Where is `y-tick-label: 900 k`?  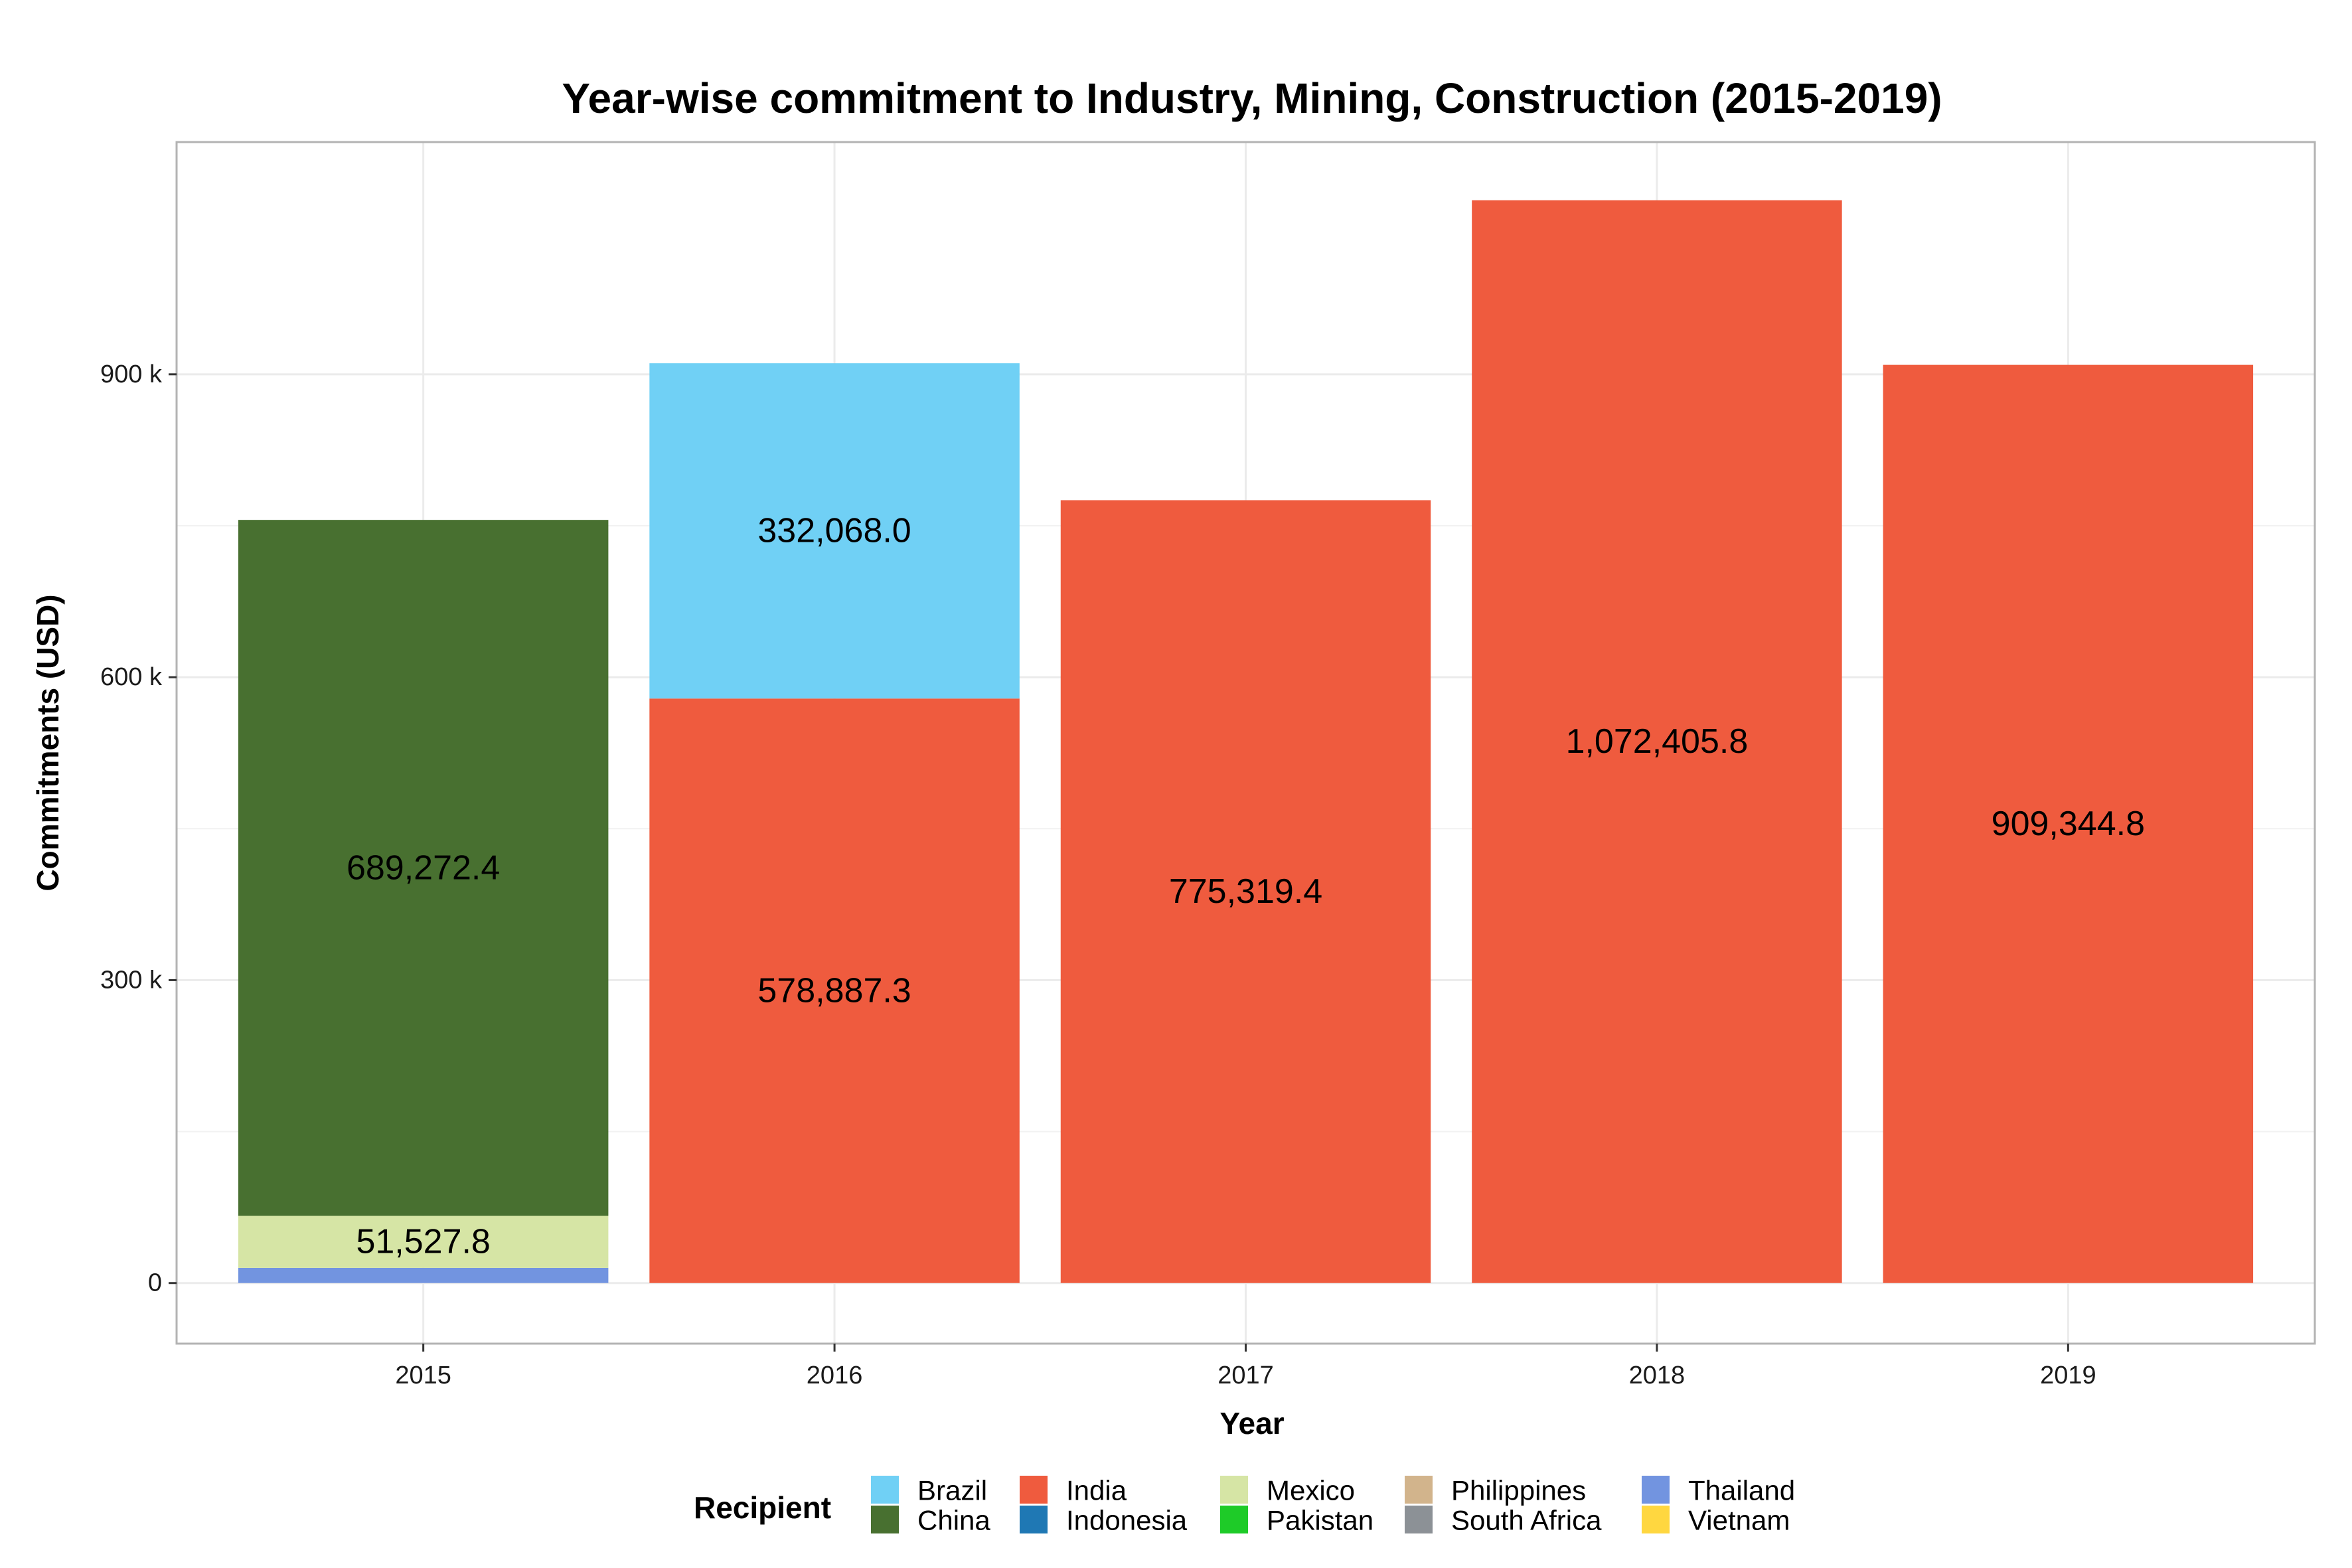
y-tick-label: 900 k is located at coordinates (131, 374).